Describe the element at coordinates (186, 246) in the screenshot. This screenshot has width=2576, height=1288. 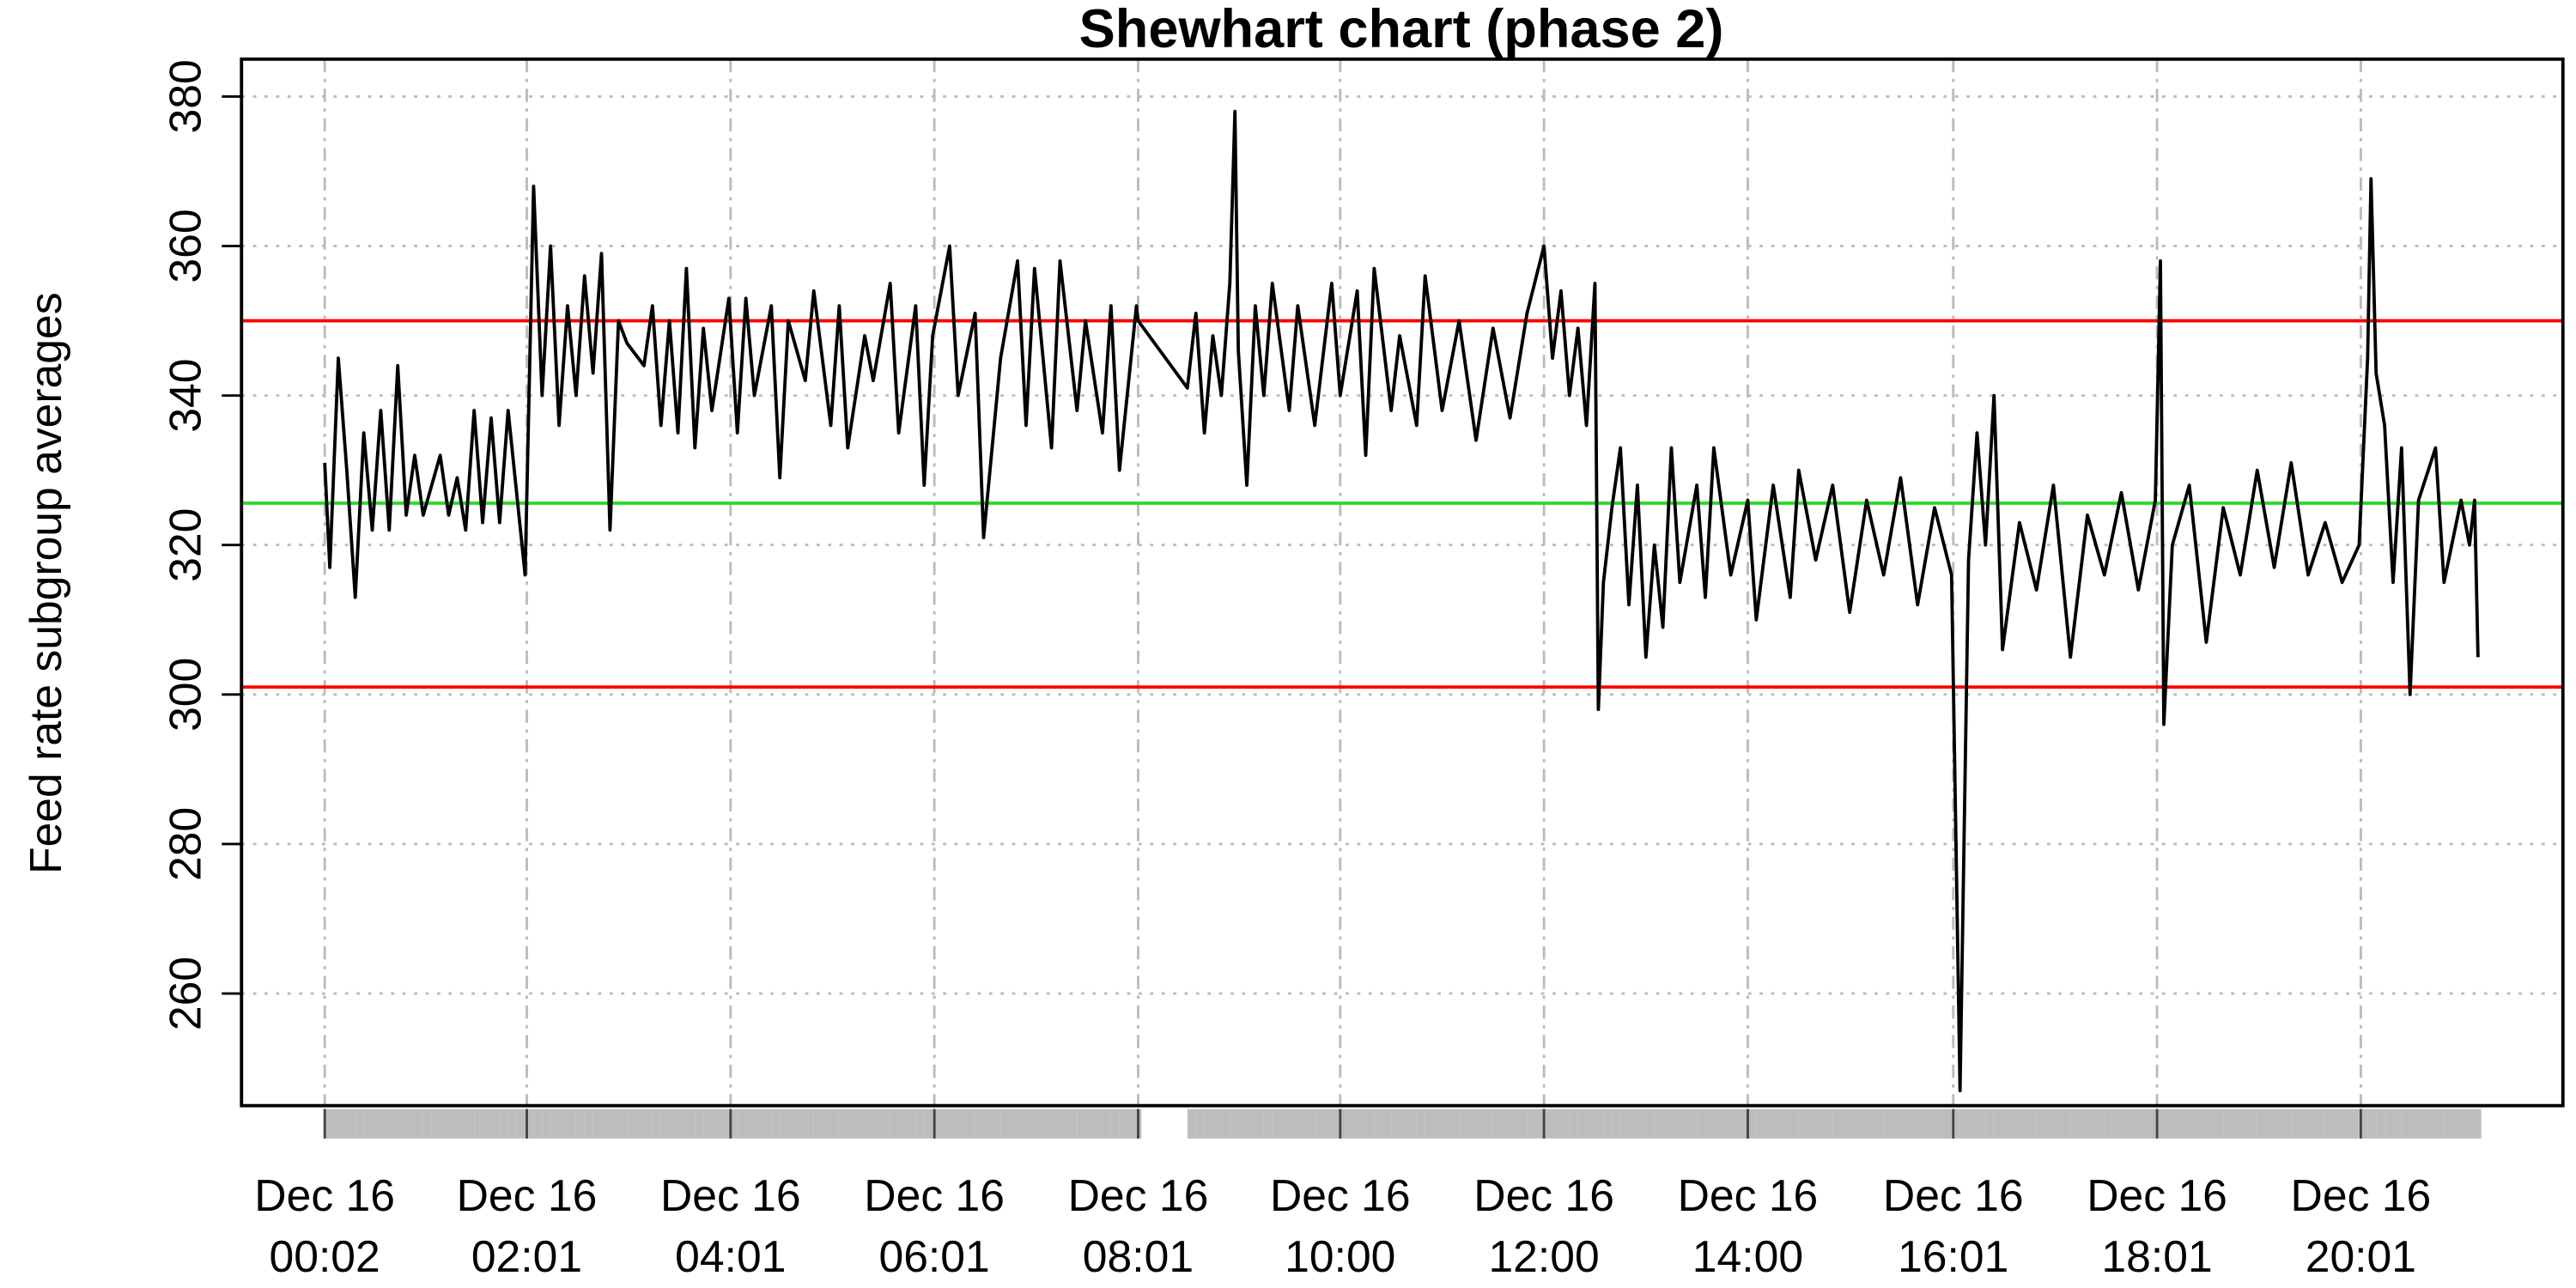
I see `y-tick-label: 360` at that location.